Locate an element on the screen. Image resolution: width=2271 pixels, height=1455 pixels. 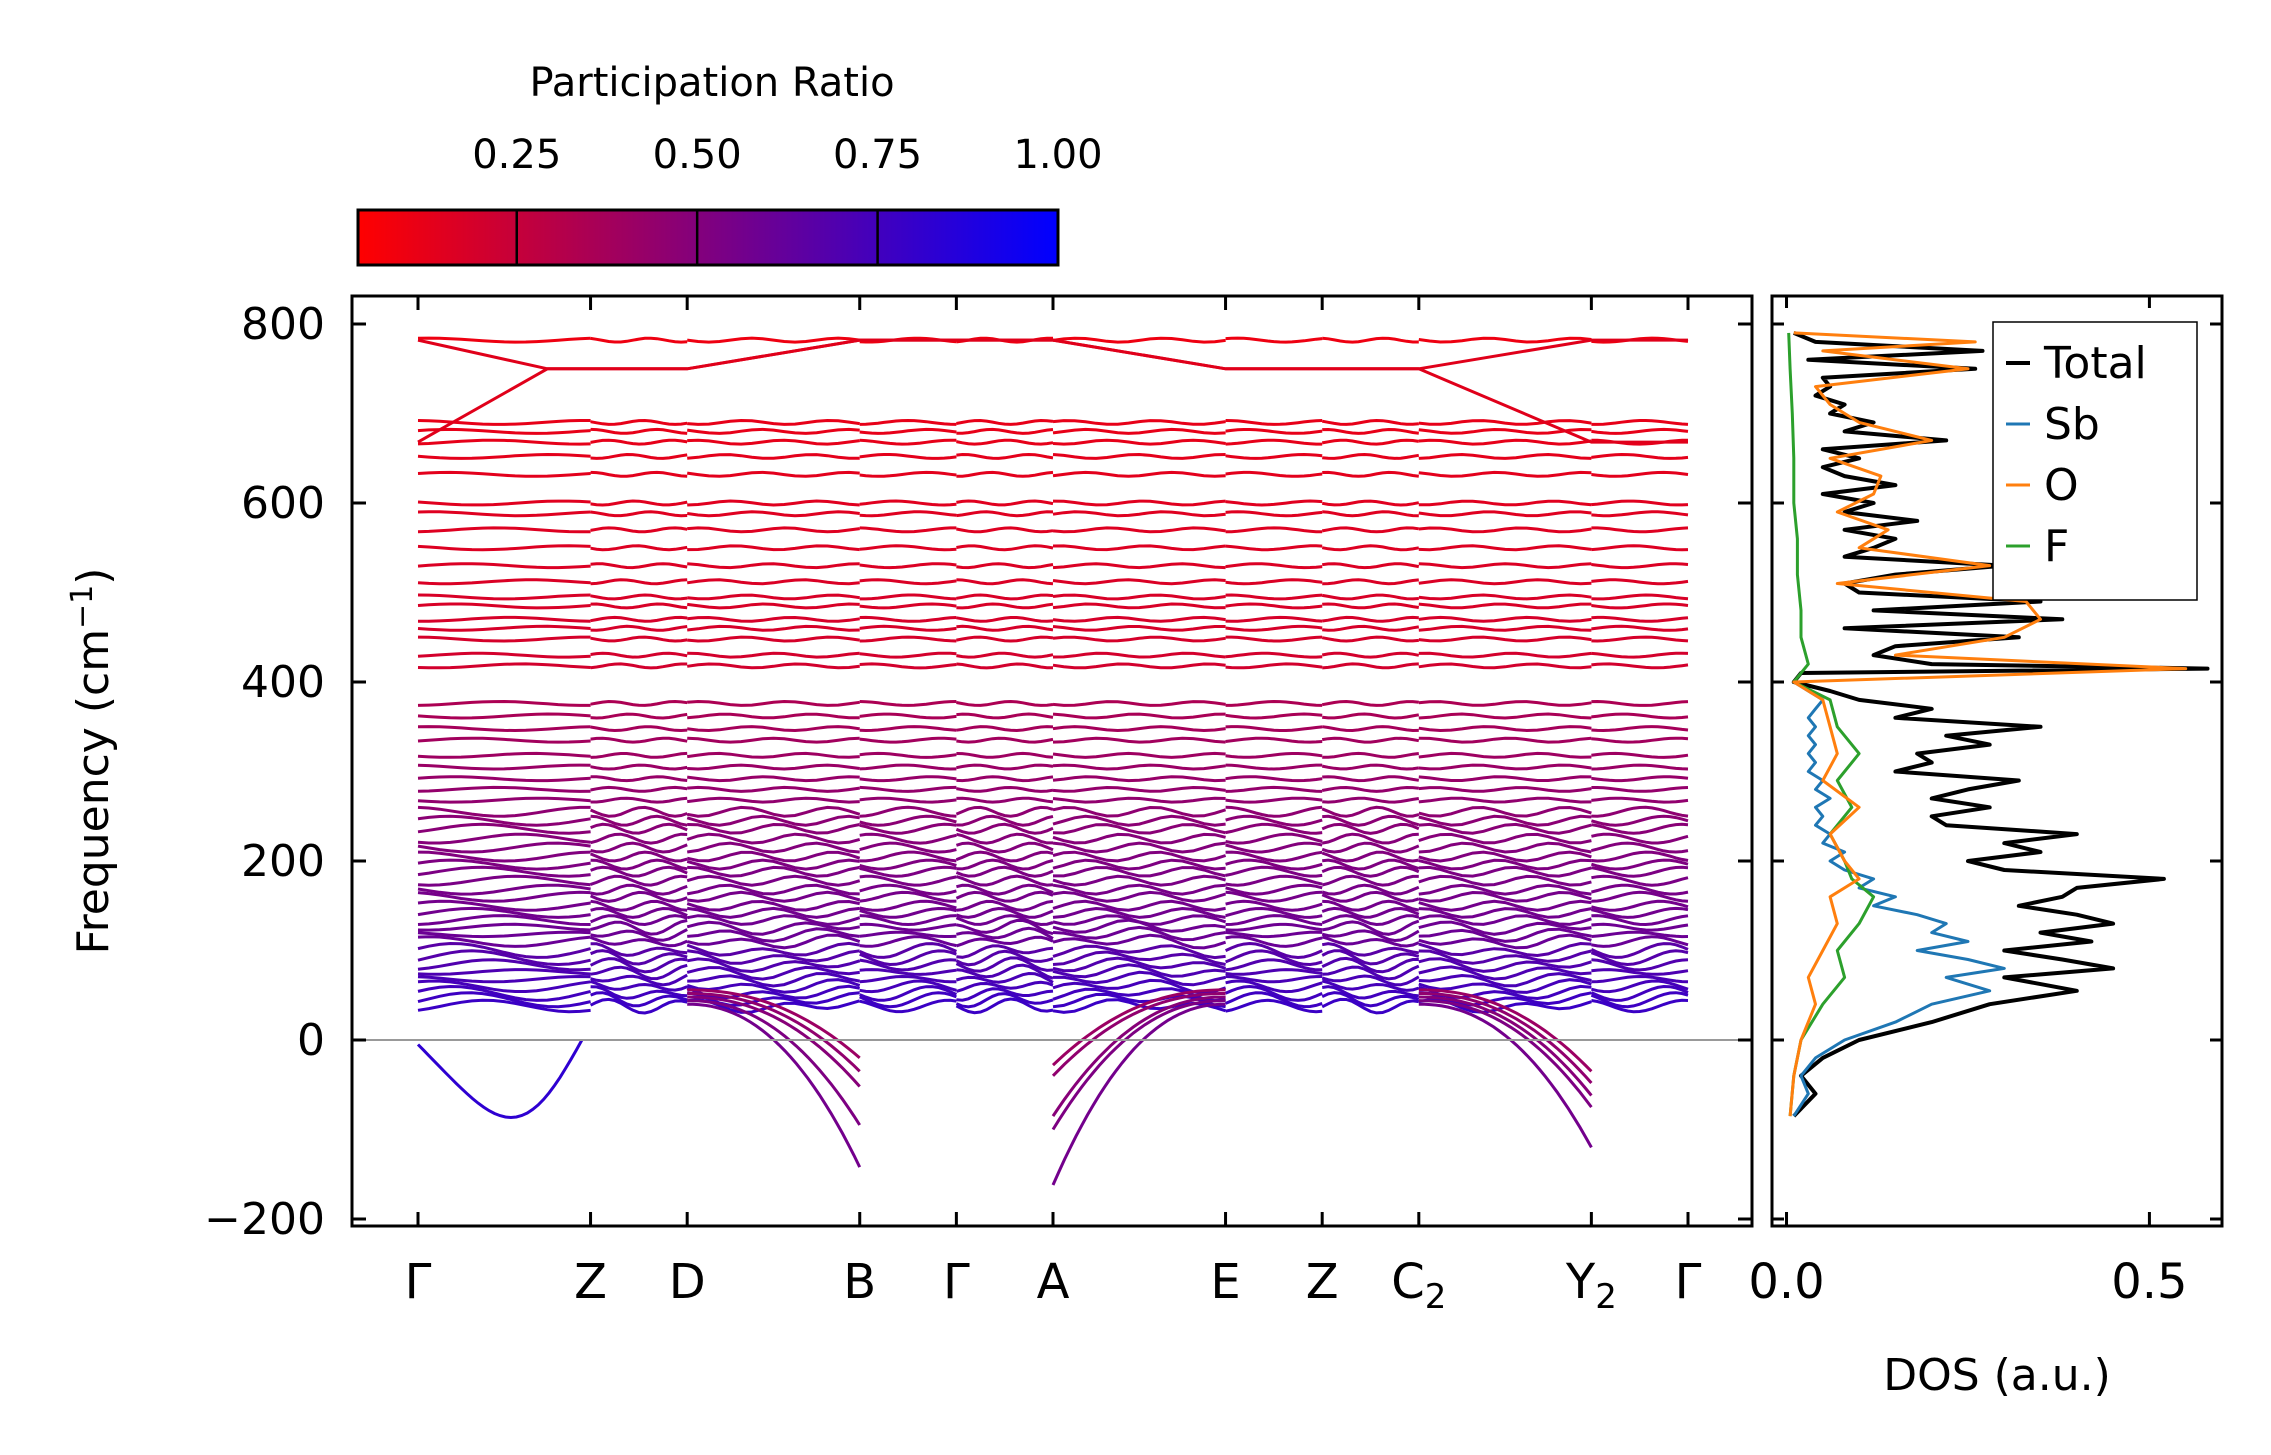
k-point-label: Γ is located at coordinates (1688, 1282).